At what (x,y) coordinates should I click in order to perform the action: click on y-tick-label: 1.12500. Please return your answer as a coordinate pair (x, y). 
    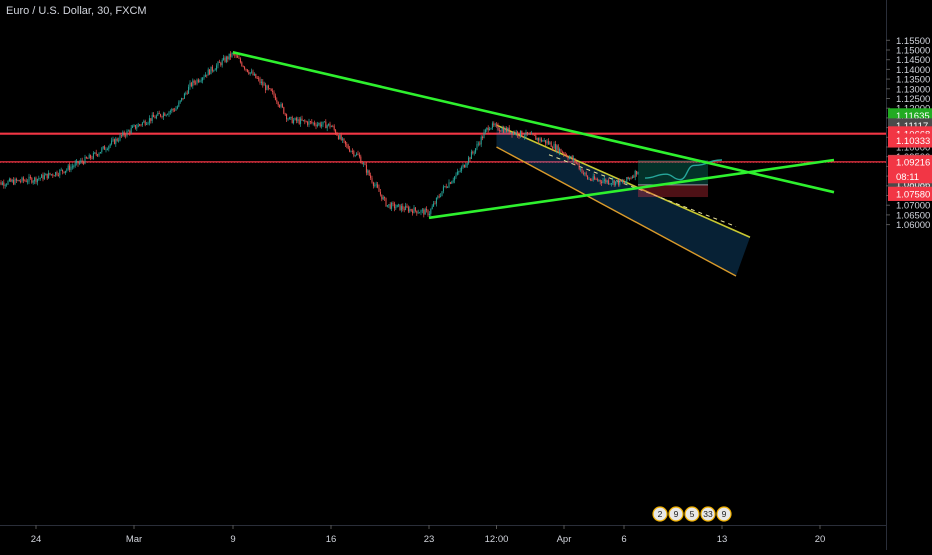
    Looking at the image, I should click on (913, 99).